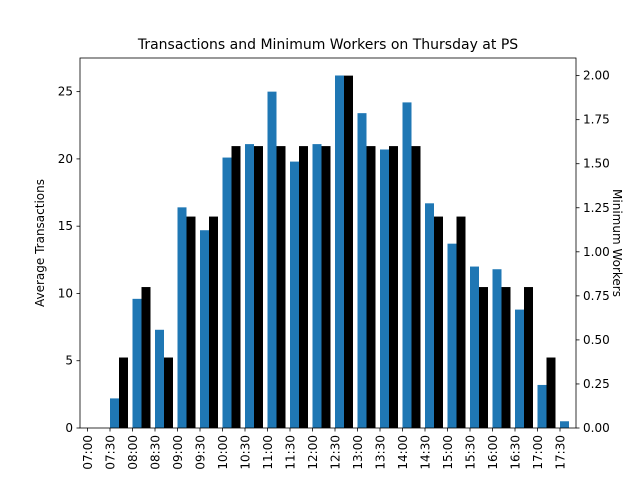  What do you see at coordinates (493, 452) in the screenshot?
I see `x-tick-label: 16:00` at bounding box center [493, 452].